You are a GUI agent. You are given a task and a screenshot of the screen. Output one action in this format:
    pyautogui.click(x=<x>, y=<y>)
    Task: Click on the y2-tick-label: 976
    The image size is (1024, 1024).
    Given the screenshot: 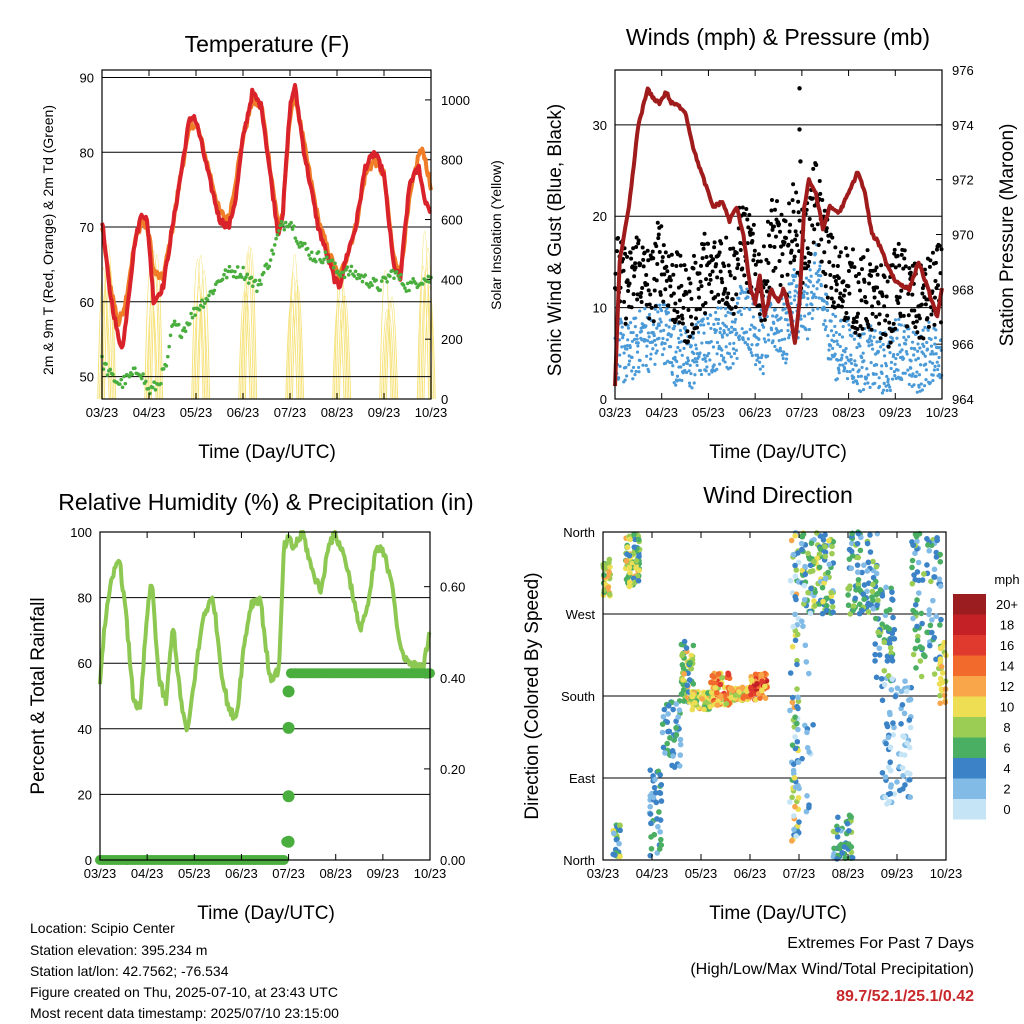 What is the action you would take?
    pyautogui.click(x=963, y=70)
    